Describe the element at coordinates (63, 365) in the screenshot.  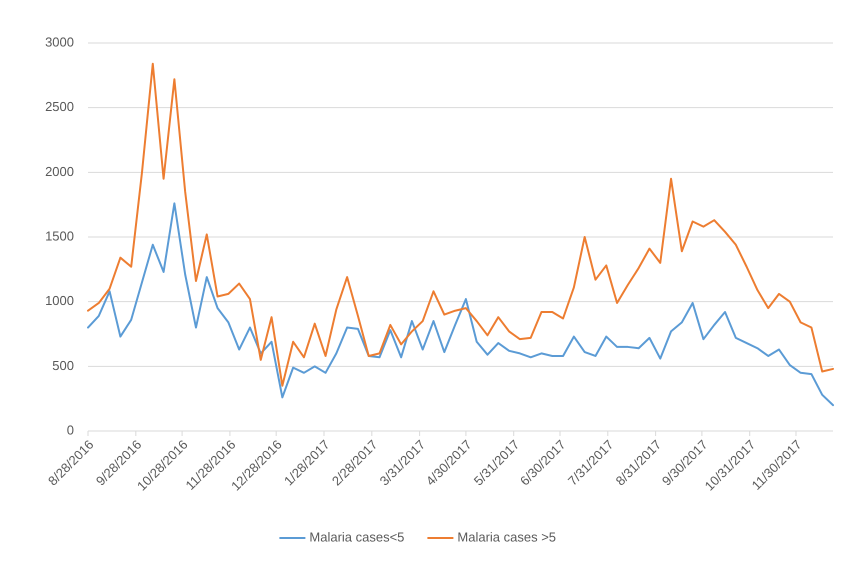
I see `y-tick-label: 500` at that location.